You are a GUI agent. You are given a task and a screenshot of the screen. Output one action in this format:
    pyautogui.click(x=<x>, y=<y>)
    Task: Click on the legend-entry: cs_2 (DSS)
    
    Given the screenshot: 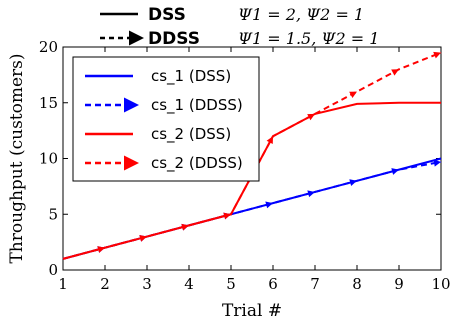 What is the action you would take?
    pyautogui.click(x=158, y=134)
    